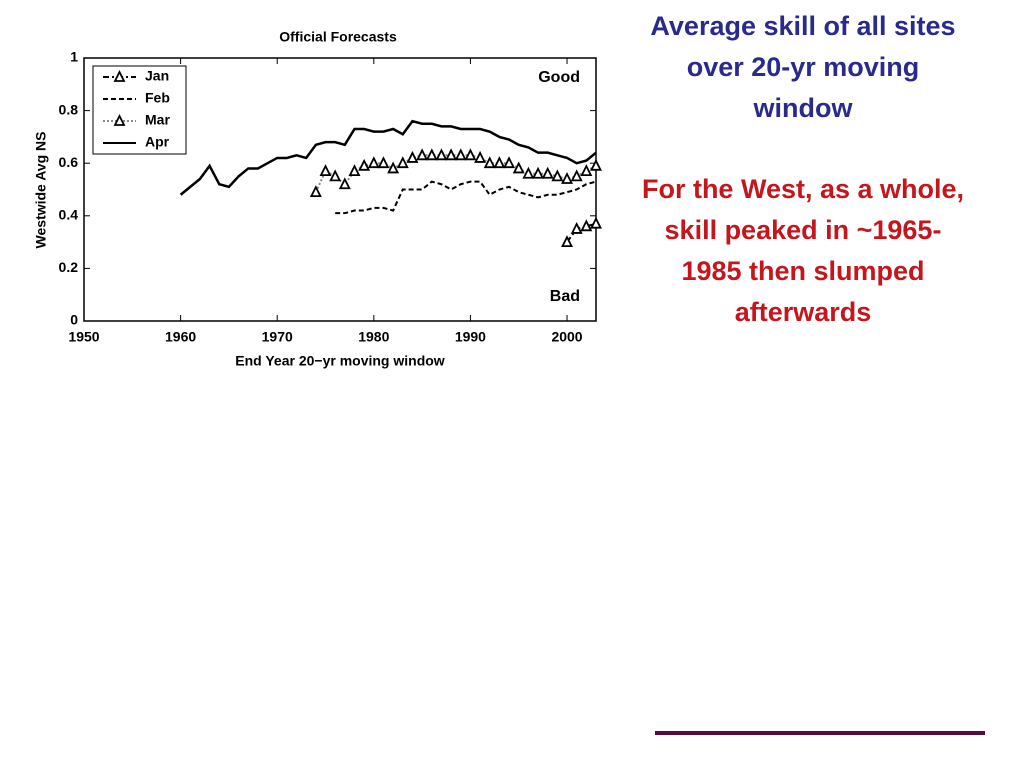  I want to click on legend-label: Jan, so click(157, 76).